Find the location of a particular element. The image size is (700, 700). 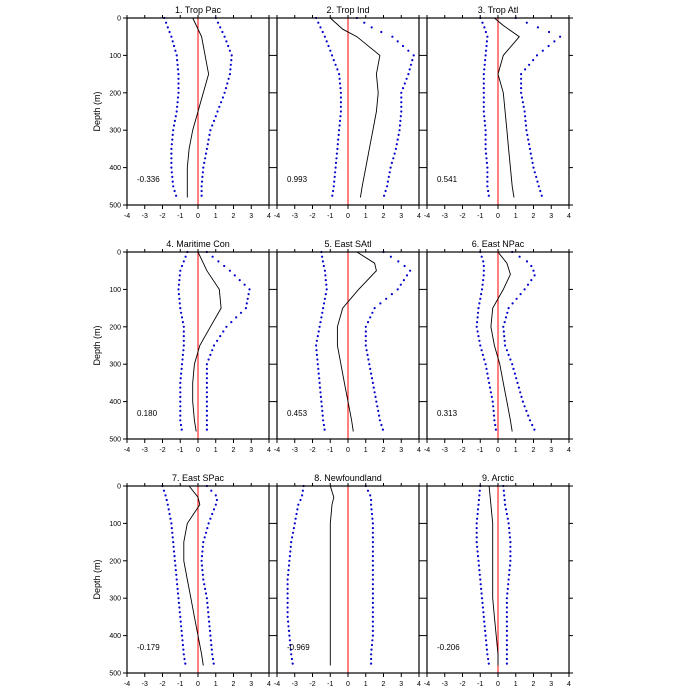

panel-8-xtick-label: 2 is located at coordinates (384, 684).